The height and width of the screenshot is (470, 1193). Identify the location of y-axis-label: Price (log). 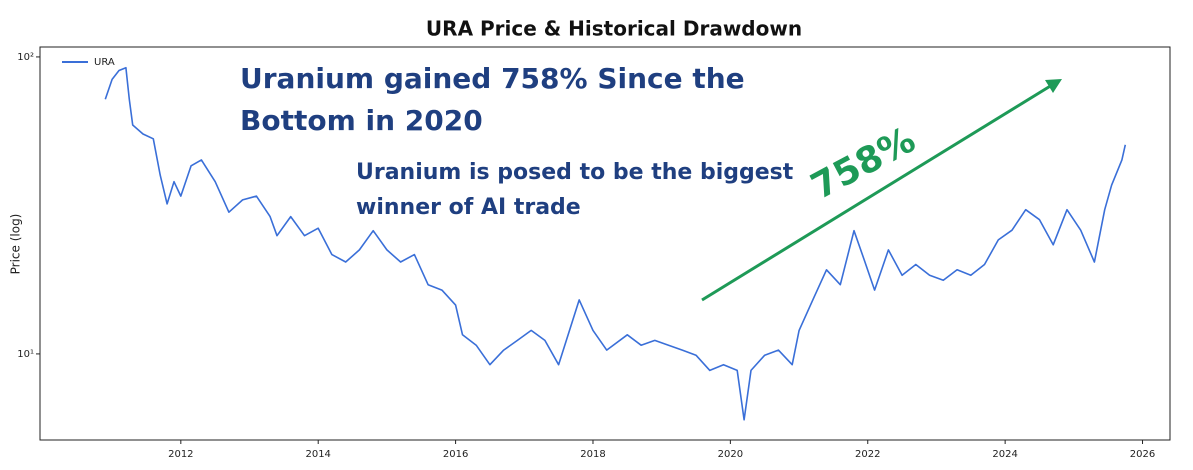
(16, 244).